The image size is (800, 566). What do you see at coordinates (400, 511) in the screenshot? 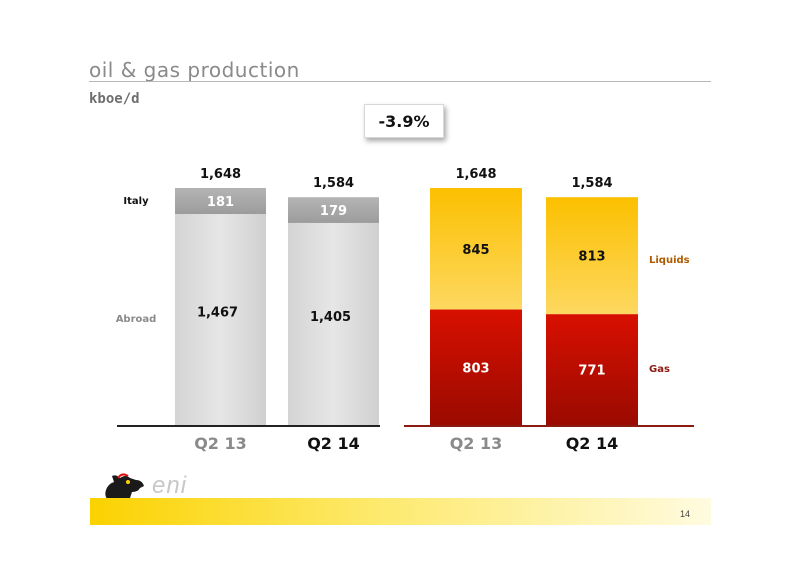
I see `footer-band` at bounding box center [400, 511].